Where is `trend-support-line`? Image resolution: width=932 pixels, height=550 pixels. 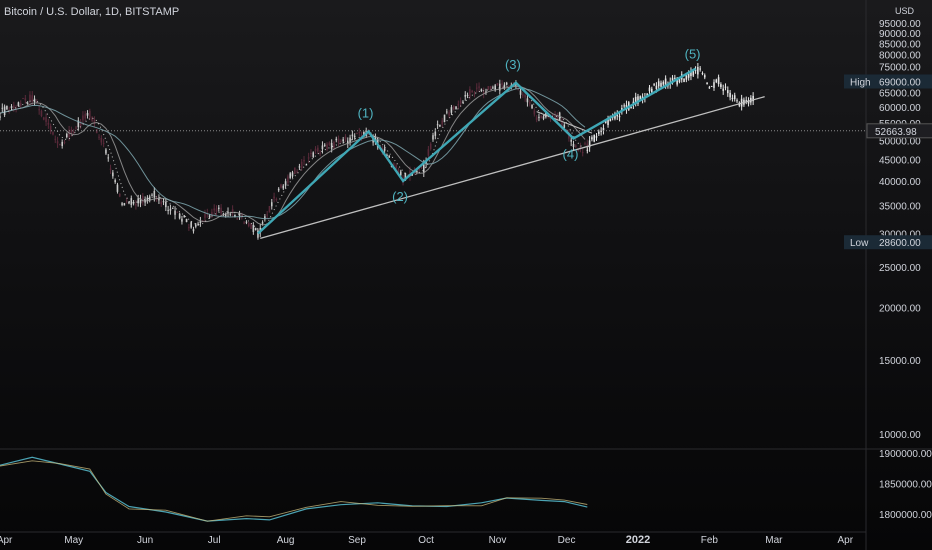 trend-support-line is located at coordinates (512, 168).